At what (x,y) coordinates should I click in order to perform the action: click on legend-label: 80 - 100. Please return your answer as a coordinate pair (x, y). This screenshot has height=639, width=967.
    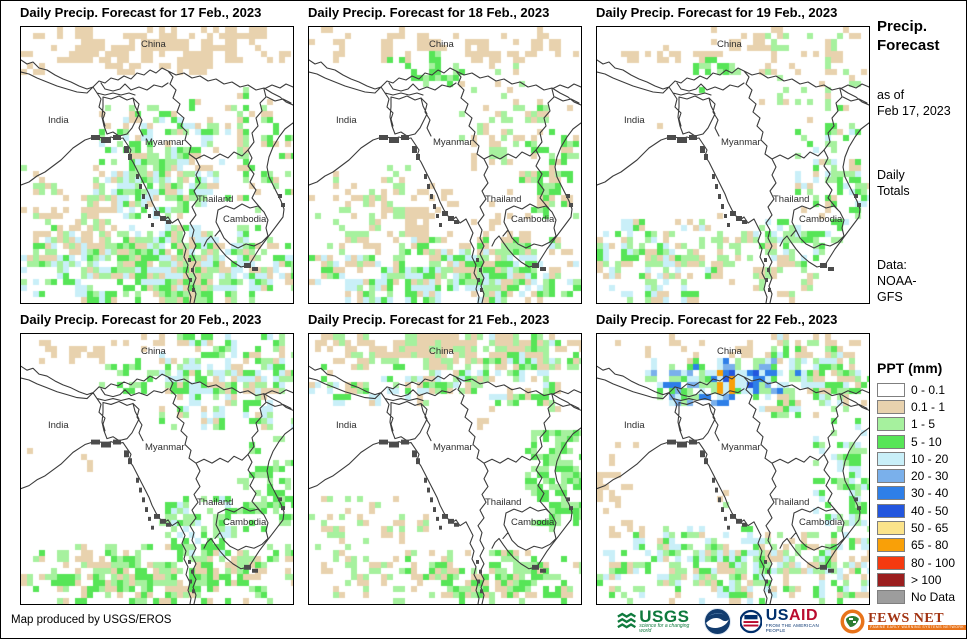
    Looking at the image, I should click on (933, 562).